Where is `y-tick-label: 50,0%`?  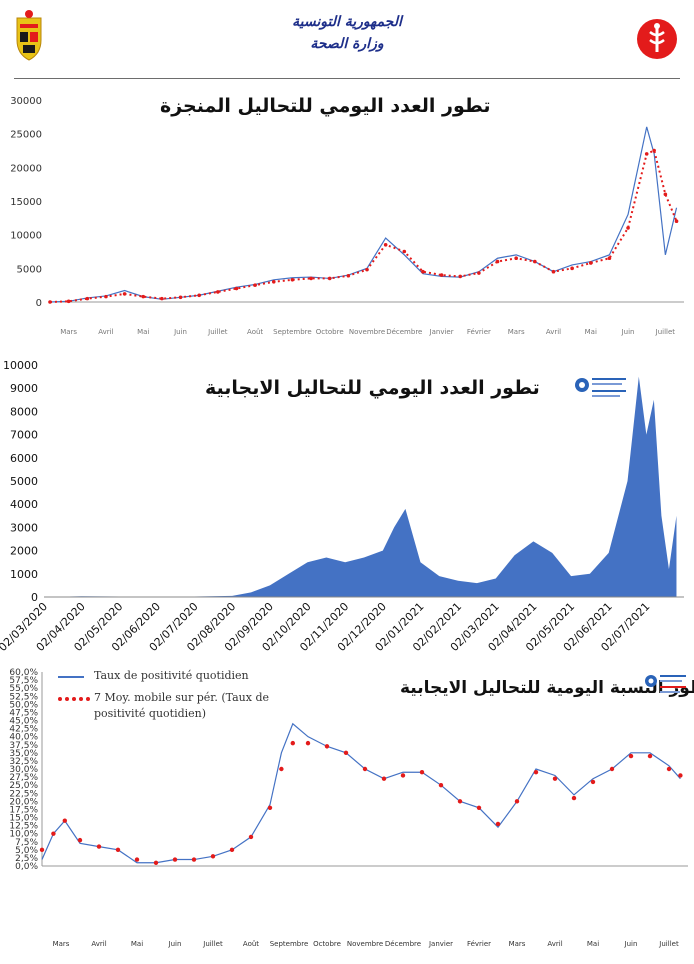 y-tick-label: 50,0% is located at coordinates (23, 705).